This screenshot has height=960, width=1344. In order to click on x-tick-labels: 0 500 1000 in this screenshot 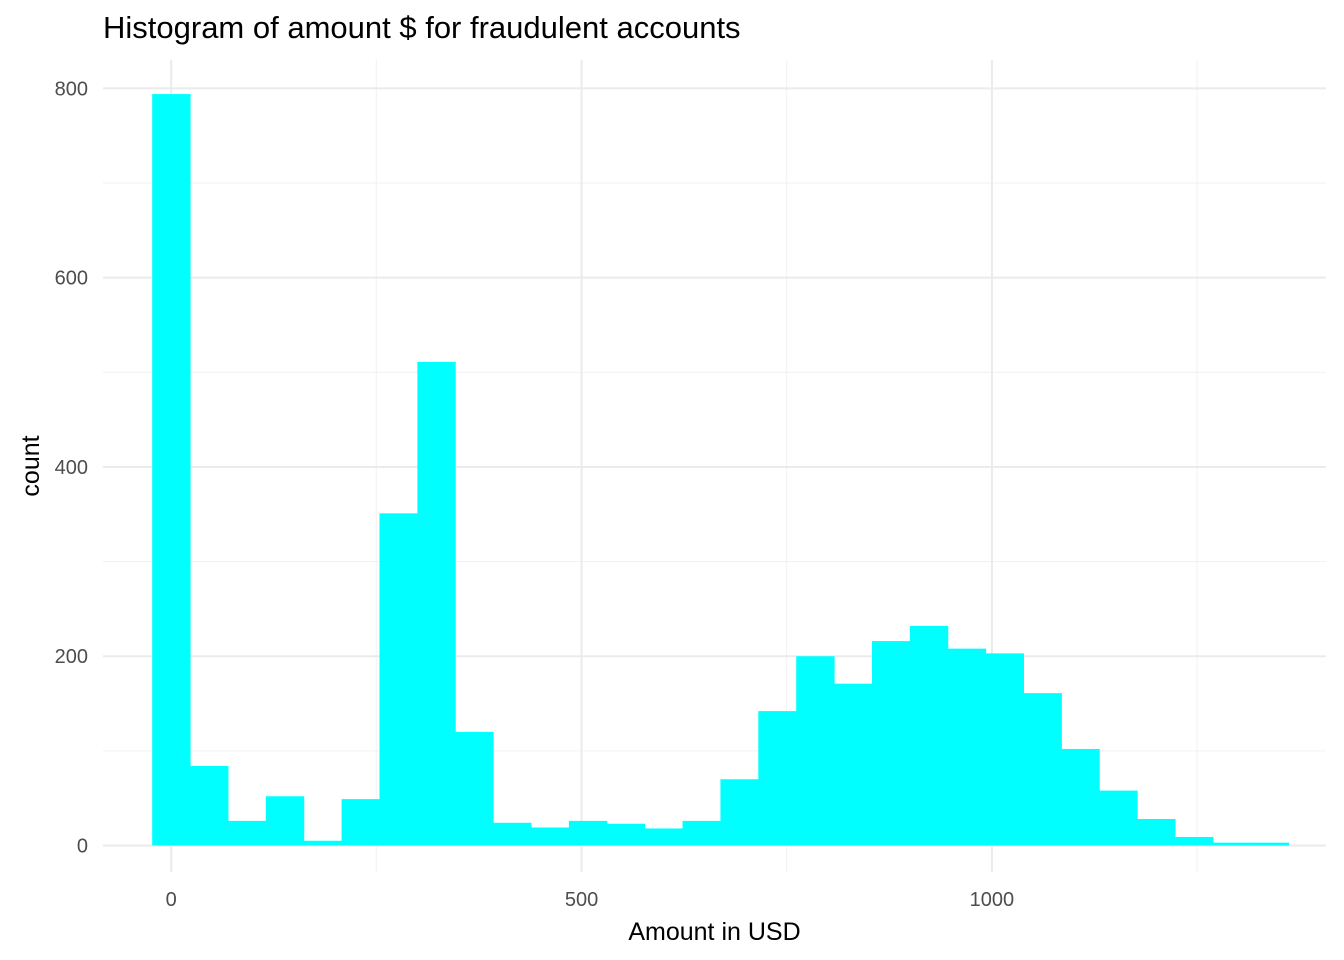, I will do `click(590, 900)`.